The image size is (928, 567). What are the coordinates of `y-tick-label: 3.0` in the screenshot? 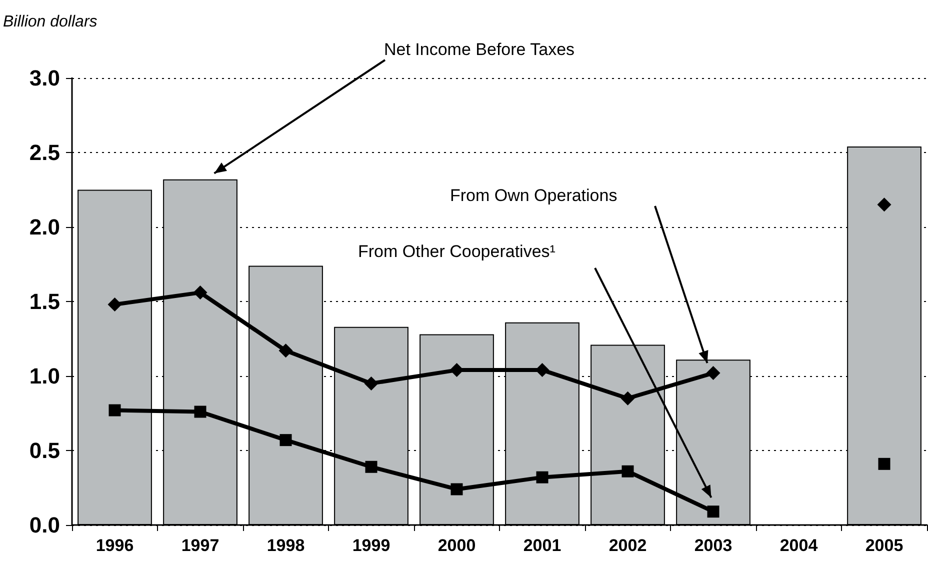 It's located at (44, 78).